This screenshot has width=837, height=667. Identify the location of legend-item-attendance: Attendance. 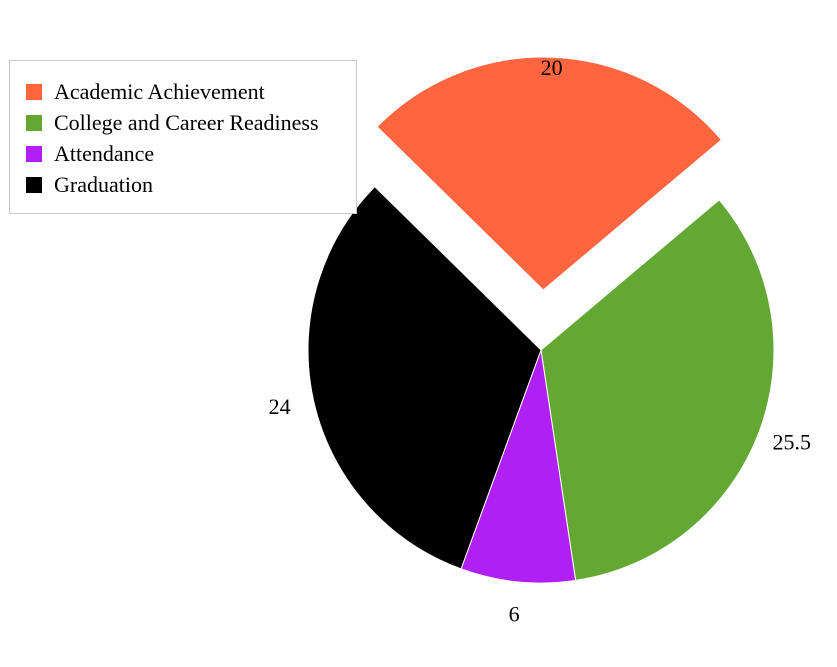
(90, 154).